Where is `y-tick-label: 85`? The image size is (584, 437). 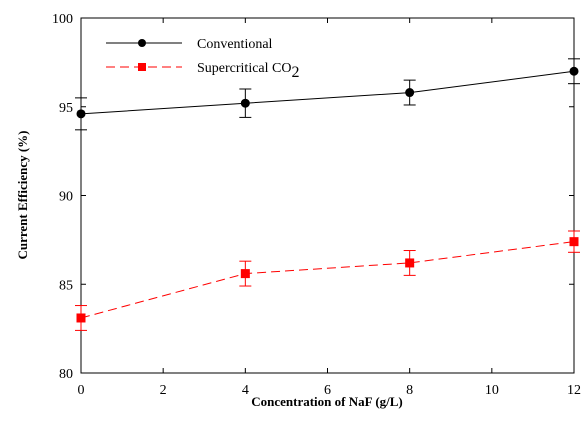
y-tick-label: 85 is located at coordinates (66, 285).